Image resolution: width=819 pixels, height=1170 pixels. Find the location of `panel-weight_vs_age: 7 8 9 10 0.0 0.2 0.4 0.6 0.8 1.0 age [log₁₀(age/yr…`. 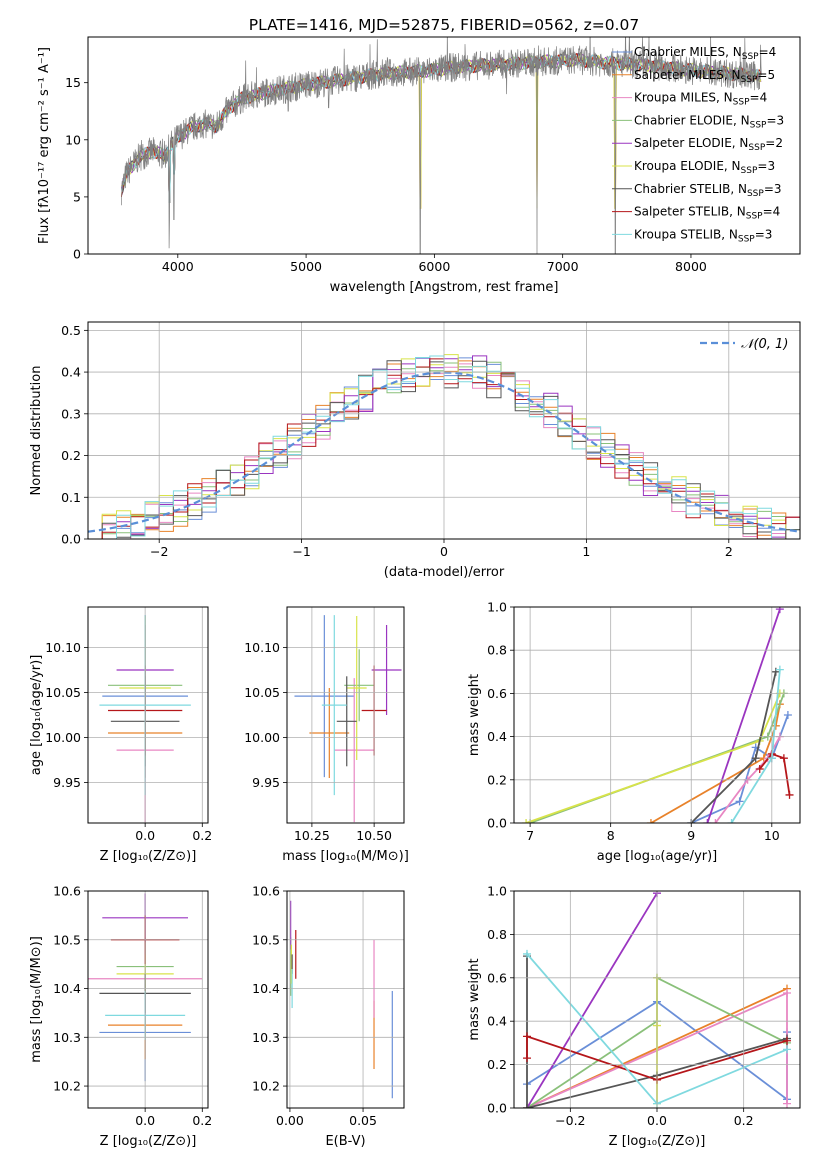

panel-weight_vs_age: 7 8 9 10 0.0 0.2 0.4 0.6 0.8 1.0 age [log₁₀(age/yr… is located at coordinates (634, 732).